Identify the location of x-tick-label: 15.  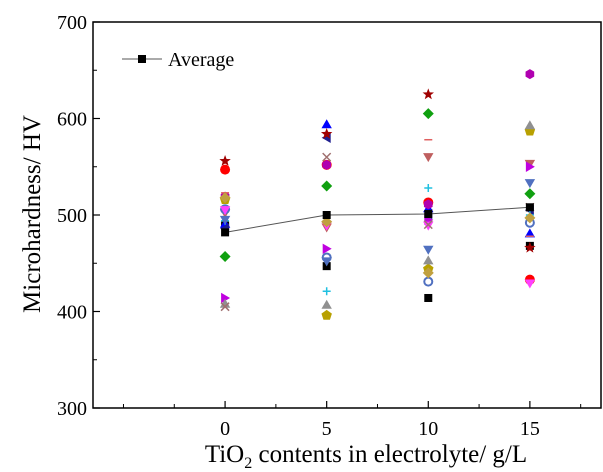
(530, 429).